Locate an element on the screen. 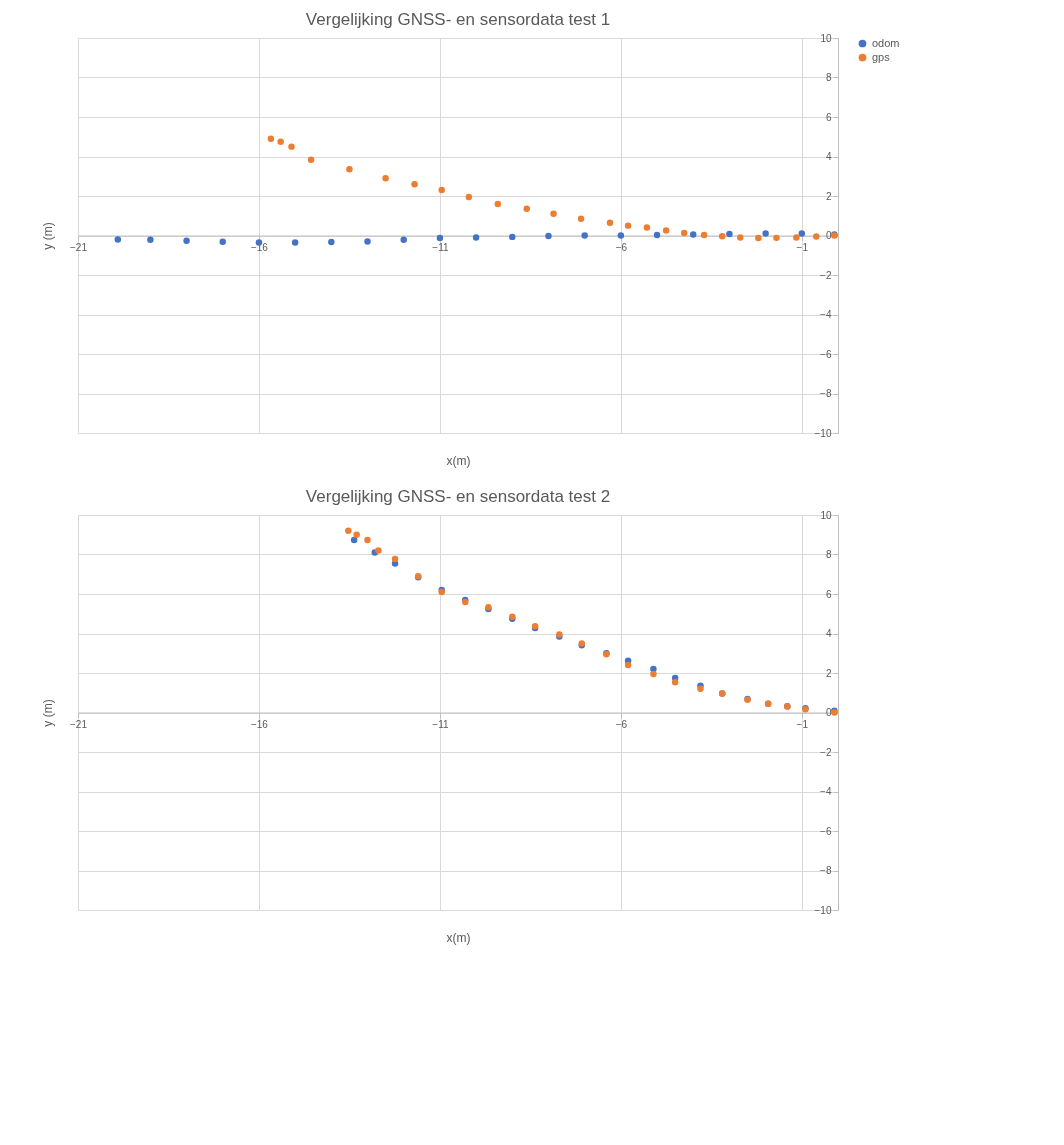  chart-title: Vergelijking GNSS- en sensordata test 1 is located at coordinates (458, 19).